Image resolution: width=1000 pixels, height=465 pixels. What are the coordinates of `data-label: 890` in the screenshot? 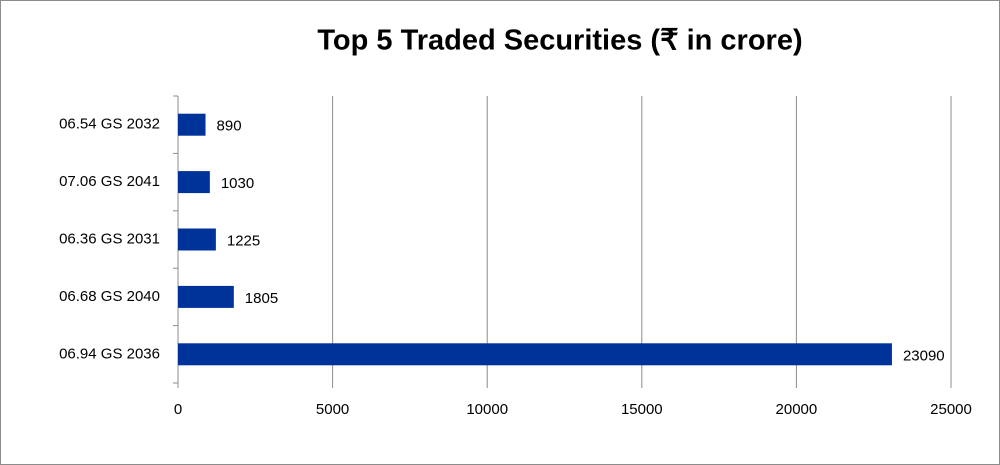 It's located at (229, 126).